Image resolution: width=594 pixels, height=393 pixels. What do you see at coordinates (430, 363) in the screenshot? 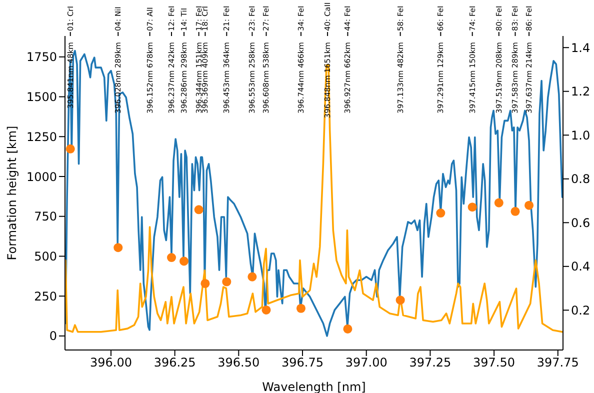
I see `x-tick-label: 397.25` at bounding box center [430, 363].